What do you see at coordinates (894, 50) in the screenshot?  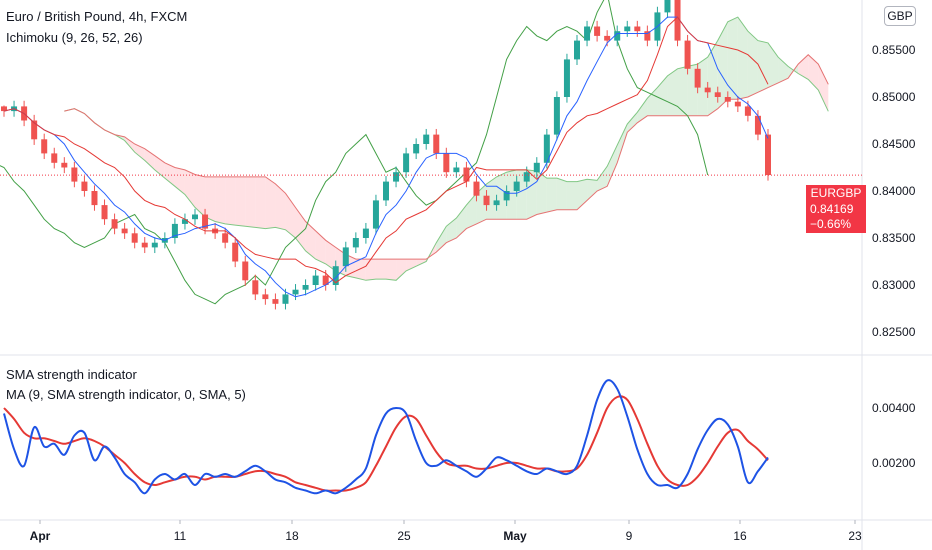 I see `price-tick-label: 0.85500` at bounding box center [894, 50].